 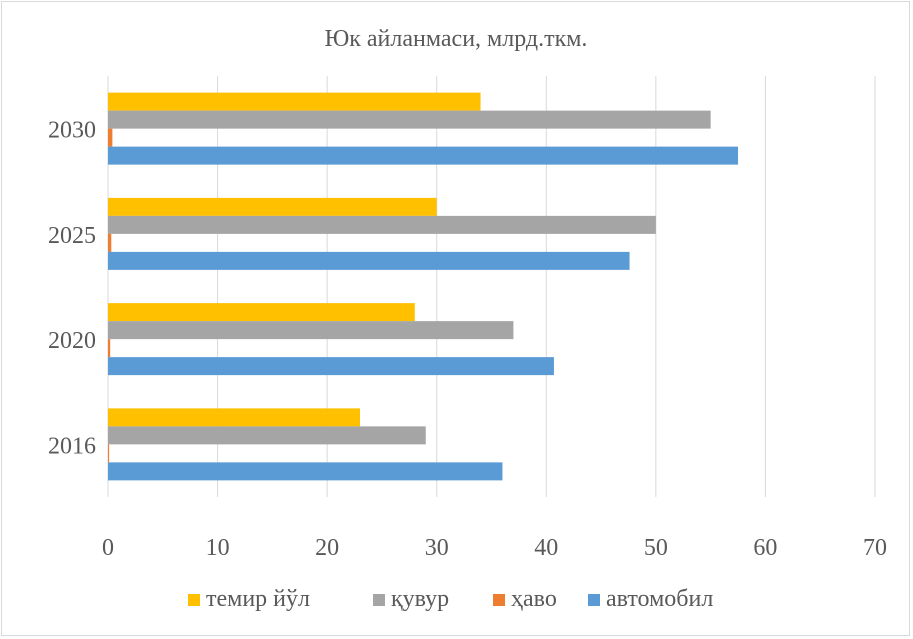 I want to click on x-tick-label-0: 0, so click(x=108, y=548).